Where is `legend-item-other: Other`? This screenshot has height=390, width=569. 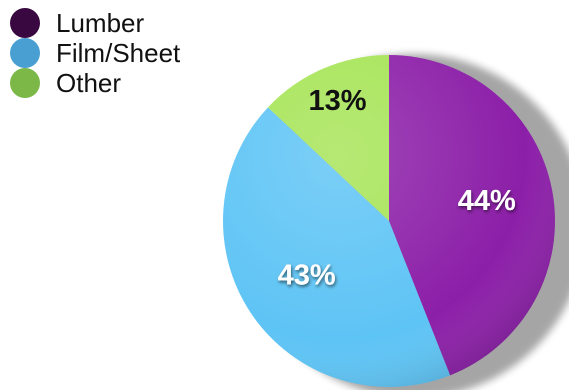 legend-item-other: Other is located at coordinates (95, 83).